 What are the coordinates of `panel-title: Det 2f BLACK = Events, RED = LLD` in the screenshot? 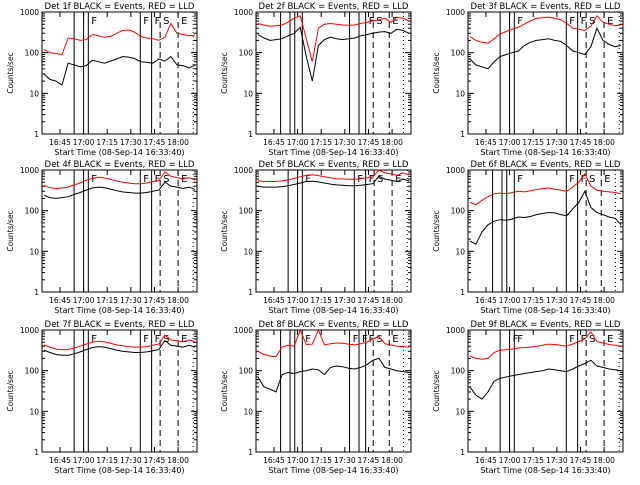 It's located at (334, 7).